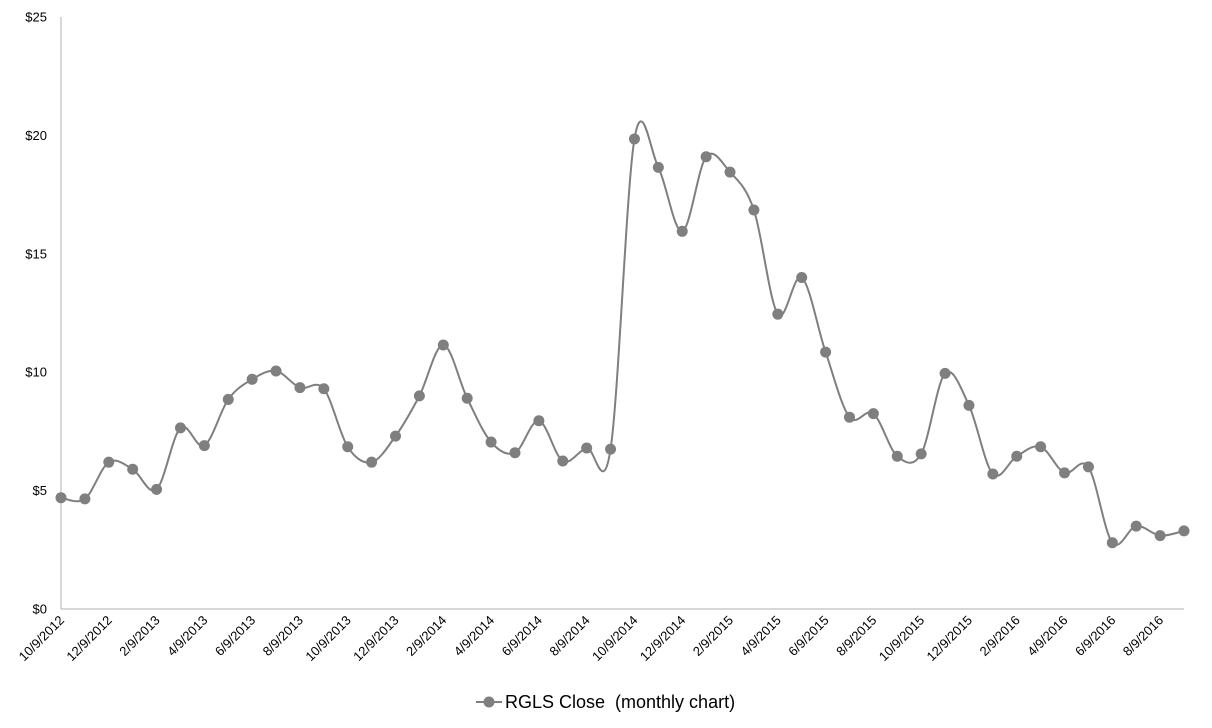 The width and height of the screenshot is (1212, 728). I want to click on y-tick-label: $0, so click(40, 609).